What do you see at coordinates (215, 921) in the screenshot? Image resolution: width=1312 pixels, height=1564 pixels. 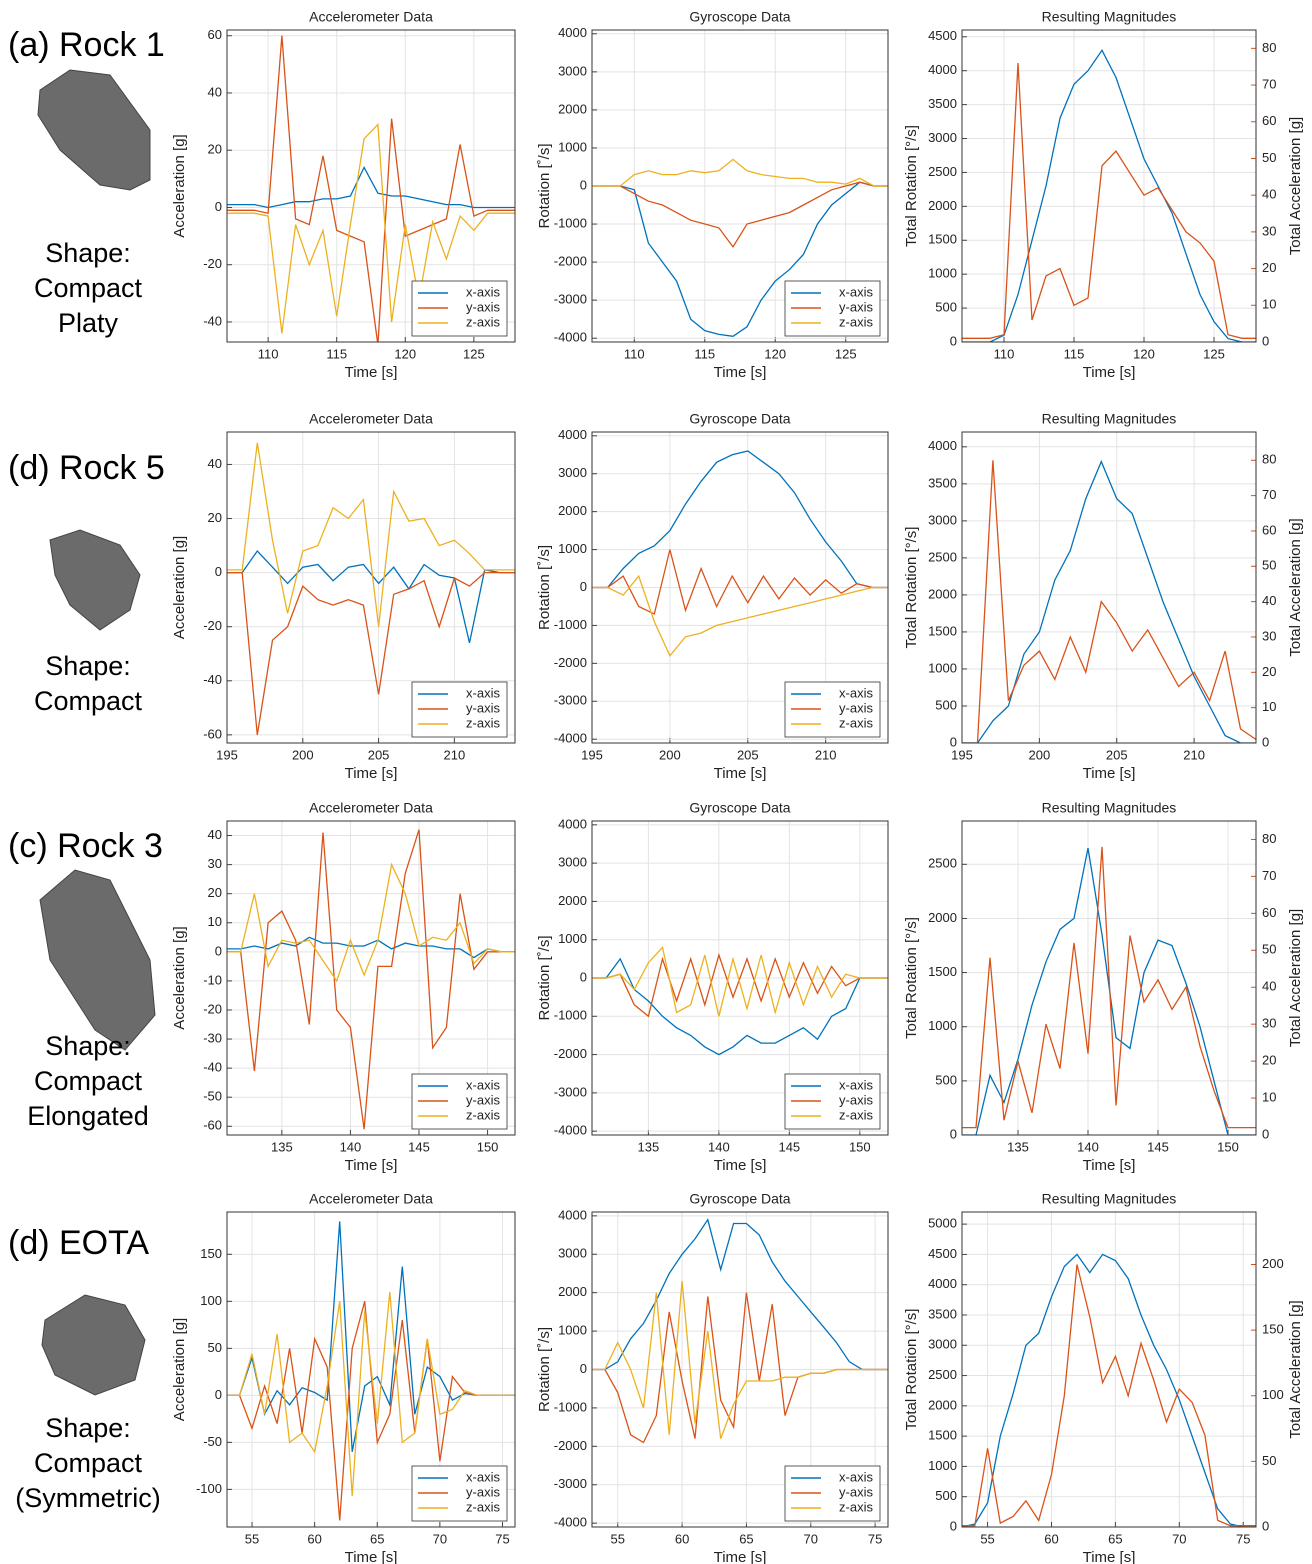 I see `y-tick-label: 10` at bounding box center [215, 921].